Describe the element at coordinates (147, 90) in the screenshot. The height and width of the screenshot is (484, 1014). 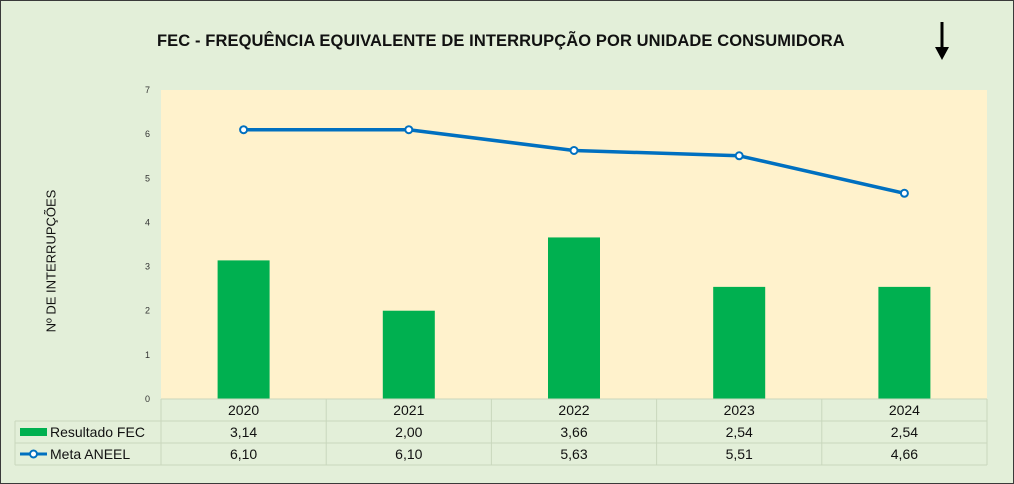
I see `y-tick-label: 7` at that location.